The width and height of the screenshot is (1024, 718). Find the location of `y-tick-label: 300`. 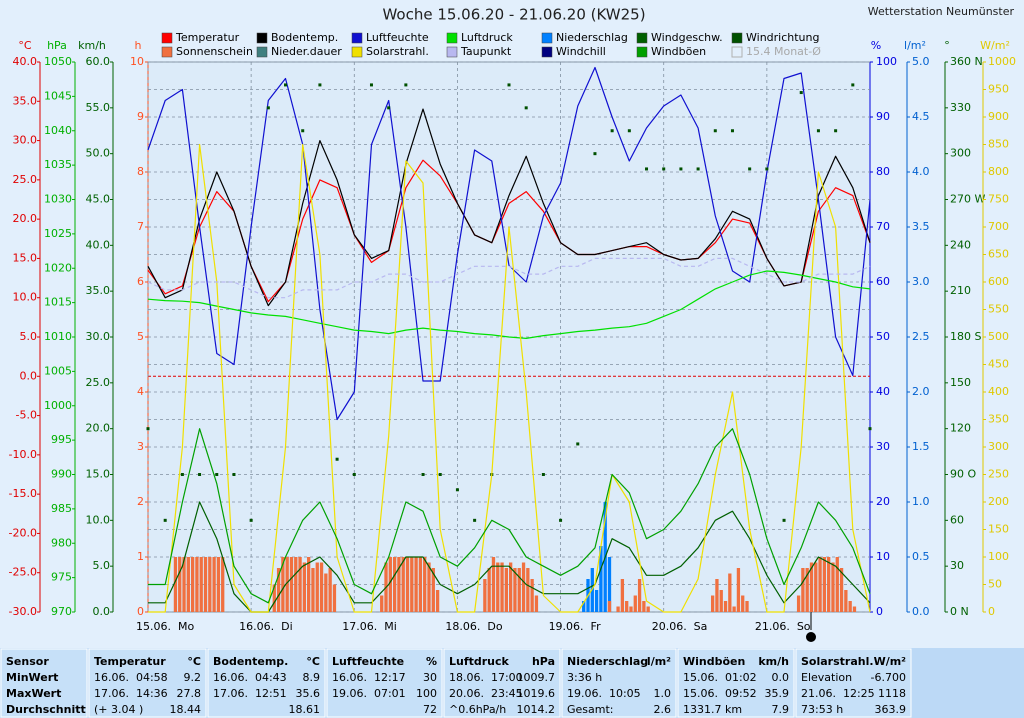

y-tick-label: 300 is located at coordinates (998, 446).